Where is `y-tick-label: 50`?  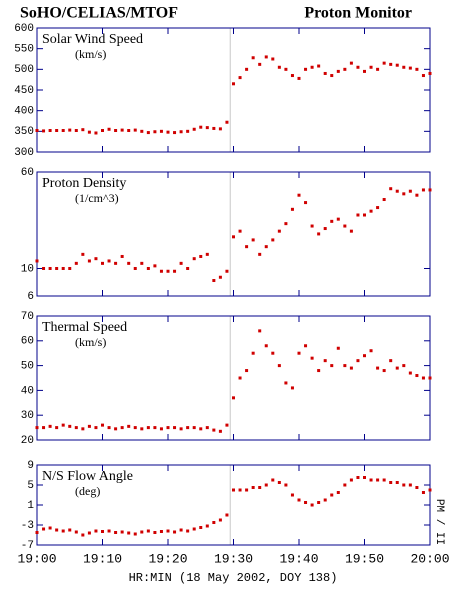 y-tick-label: 50 is located at coordinates (27, 367).